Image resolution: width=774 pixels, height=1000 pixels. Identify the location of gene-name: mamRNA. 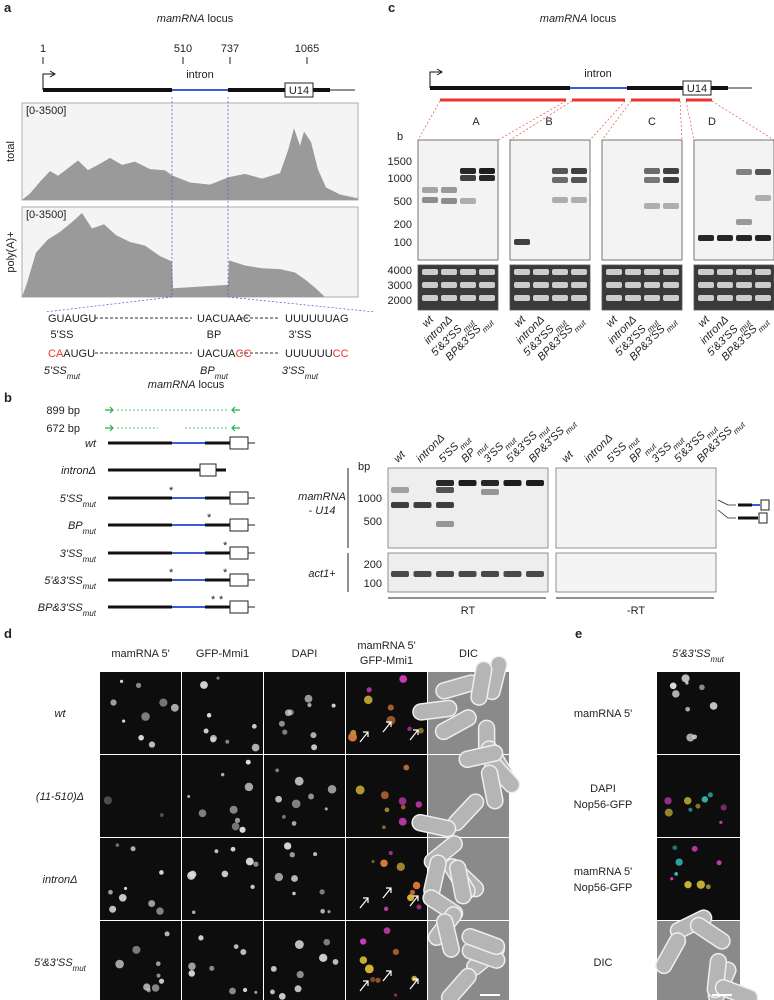
(564, 19).